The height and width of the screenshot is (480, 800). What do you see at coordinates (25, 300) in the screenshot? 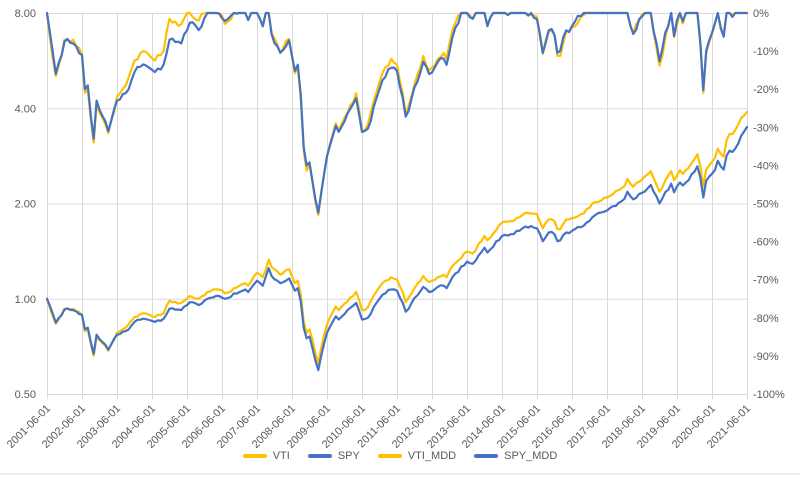
I see `left-axis-tick-label: 1.00` at bounding box center [25, 300].